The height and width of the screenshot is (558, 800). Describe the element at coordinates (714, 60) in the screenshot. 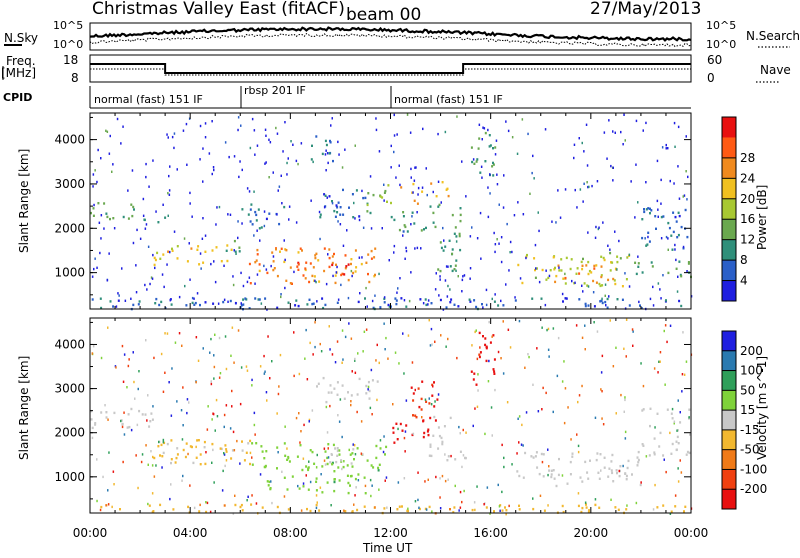

I see `nave-tick-top: 60` at that location.